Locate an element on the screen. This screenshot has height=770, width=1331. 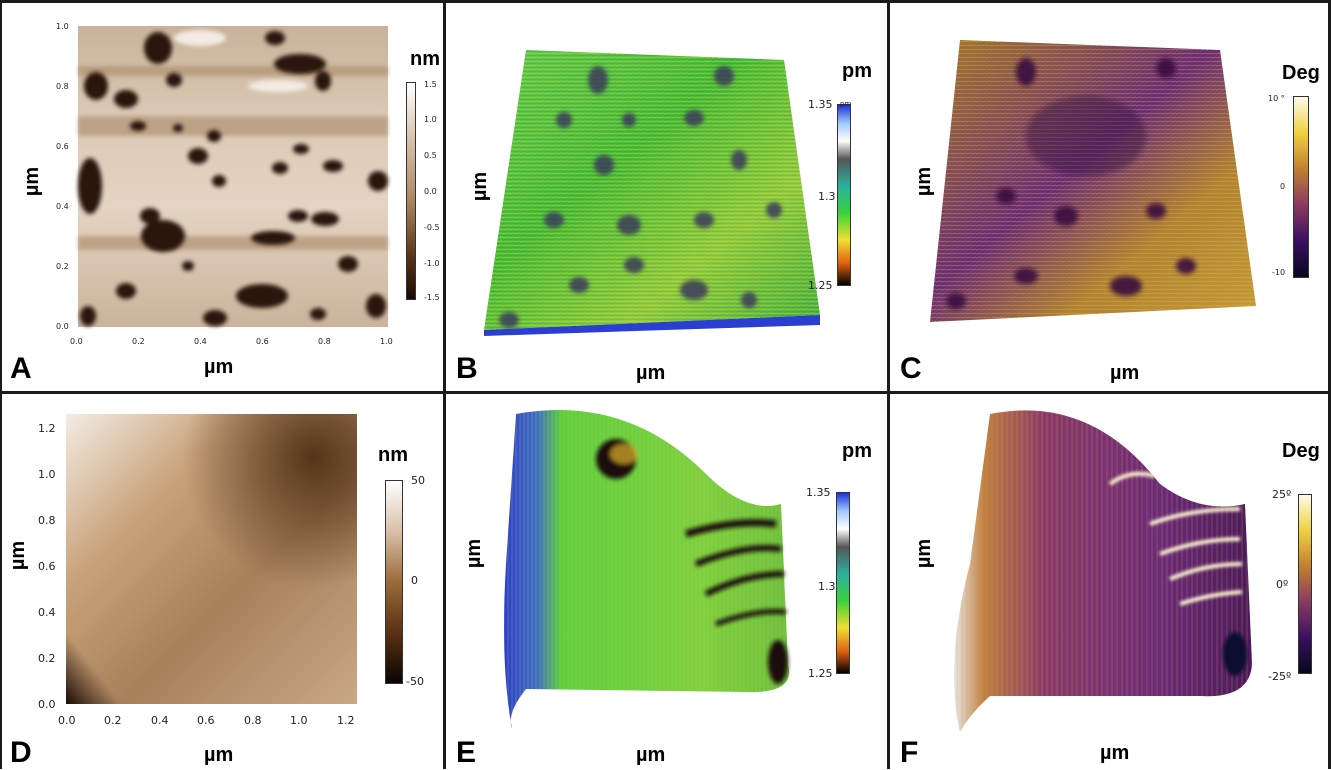
panel-a-letter: A is located at coordinates (21, 368).